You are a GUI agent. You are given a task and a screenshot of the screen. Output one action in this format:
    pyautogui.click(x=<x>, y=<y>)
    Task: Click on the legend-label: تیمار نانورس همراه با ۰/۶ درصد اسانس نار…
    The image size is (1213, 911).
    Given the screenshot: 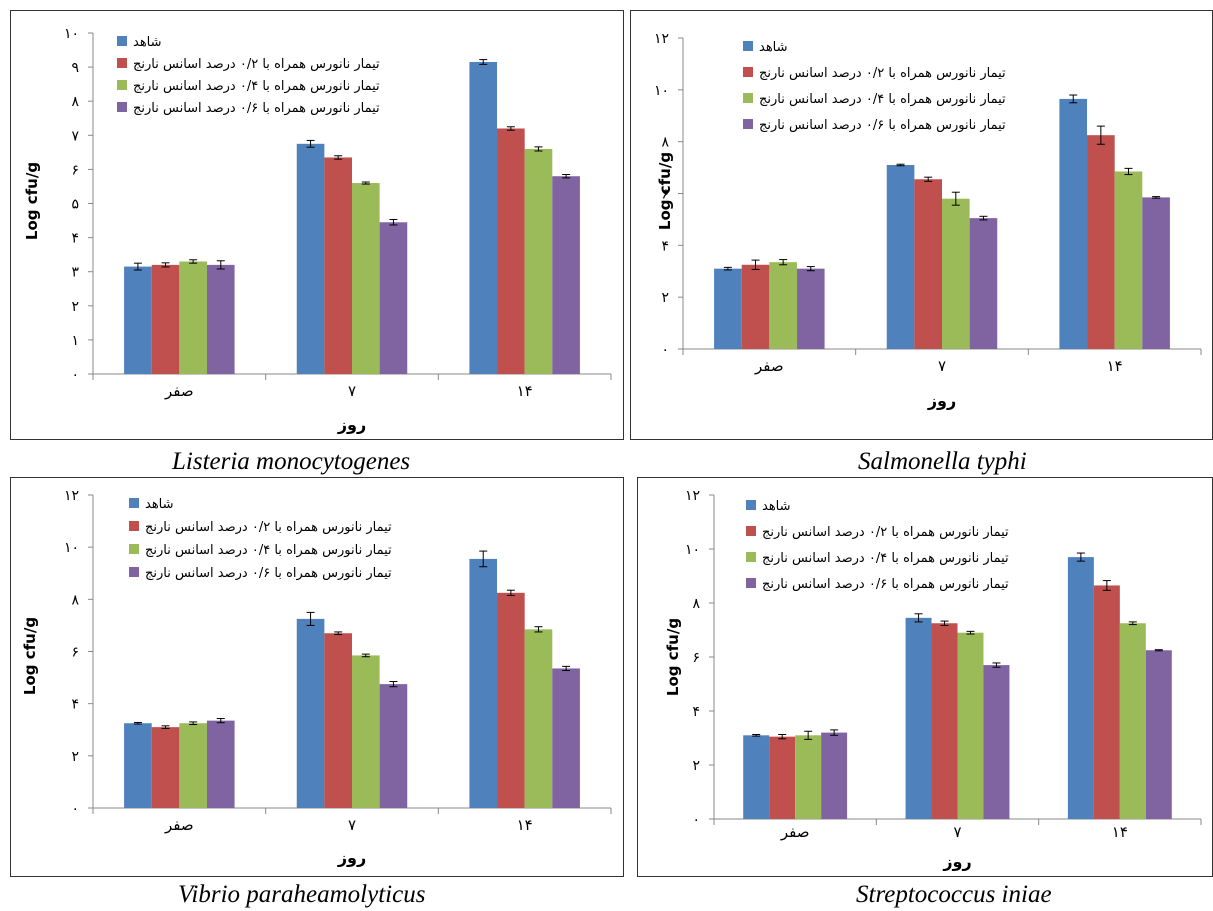 What is the action you would take?
    pyautogui.click(x=882, y=125)
    